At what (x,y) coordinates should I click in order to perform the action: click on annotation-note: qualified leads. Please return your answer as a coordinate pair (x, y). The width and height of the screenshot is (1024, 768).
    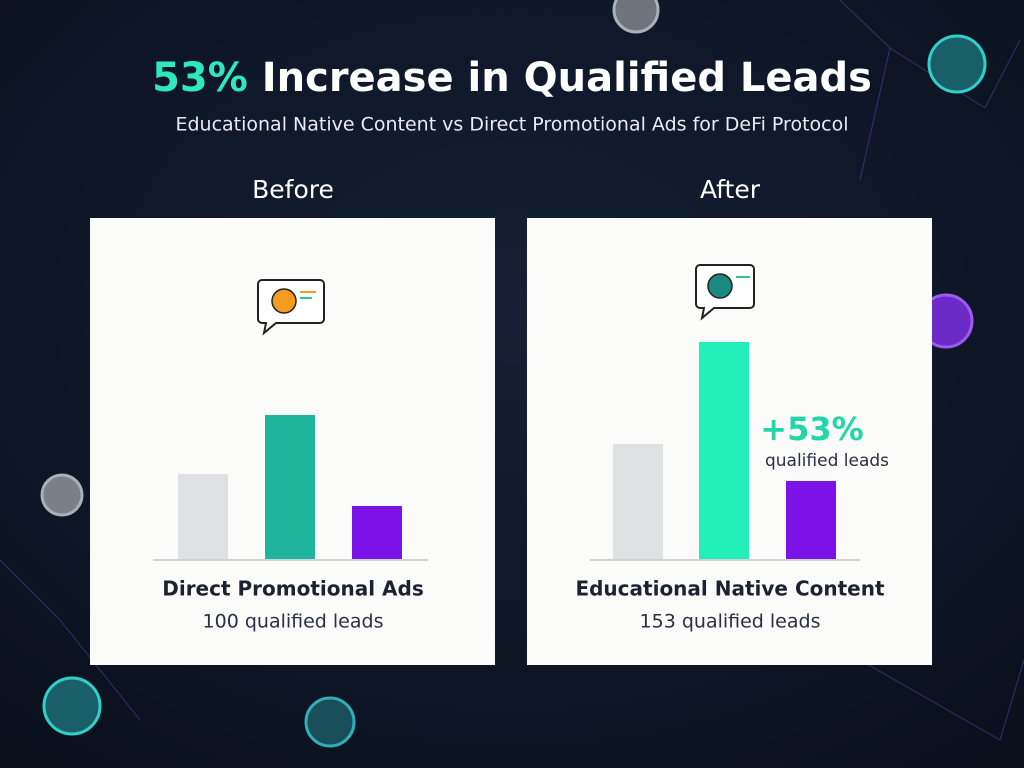
    Looking at the image, I should click on (827, 461).